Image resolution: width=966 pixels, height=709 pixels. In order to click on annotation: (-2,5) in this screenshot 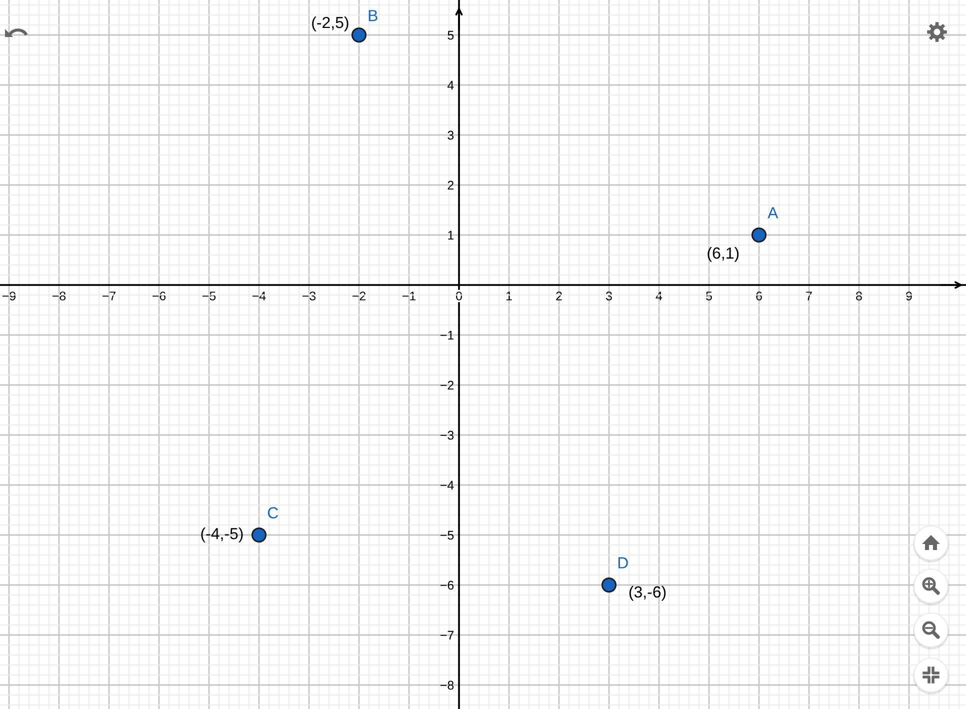, I will do `click(330, 24)`.